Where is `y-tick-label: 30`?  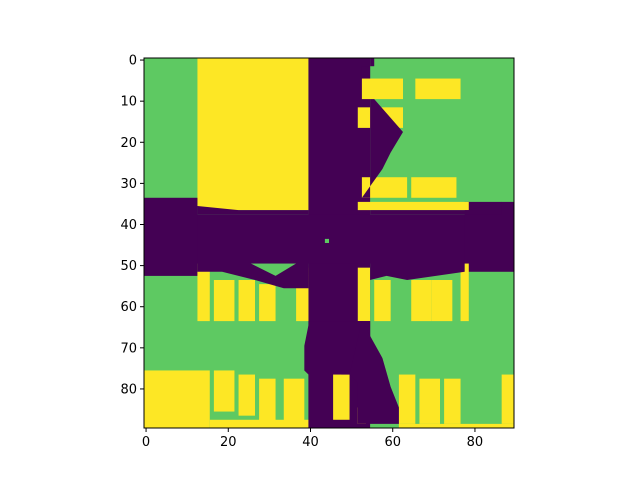
y-tick-label: 30 is located at coordinates (128, 184).